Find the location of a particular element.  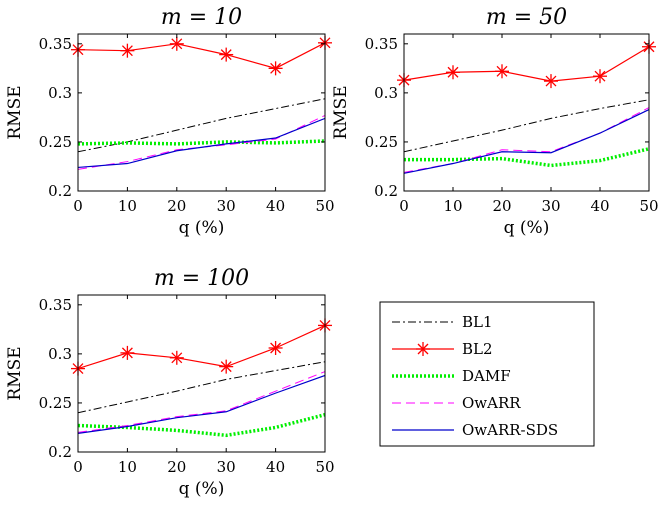

legend-label-damf: DAMF is located at coordinates (486, 376).